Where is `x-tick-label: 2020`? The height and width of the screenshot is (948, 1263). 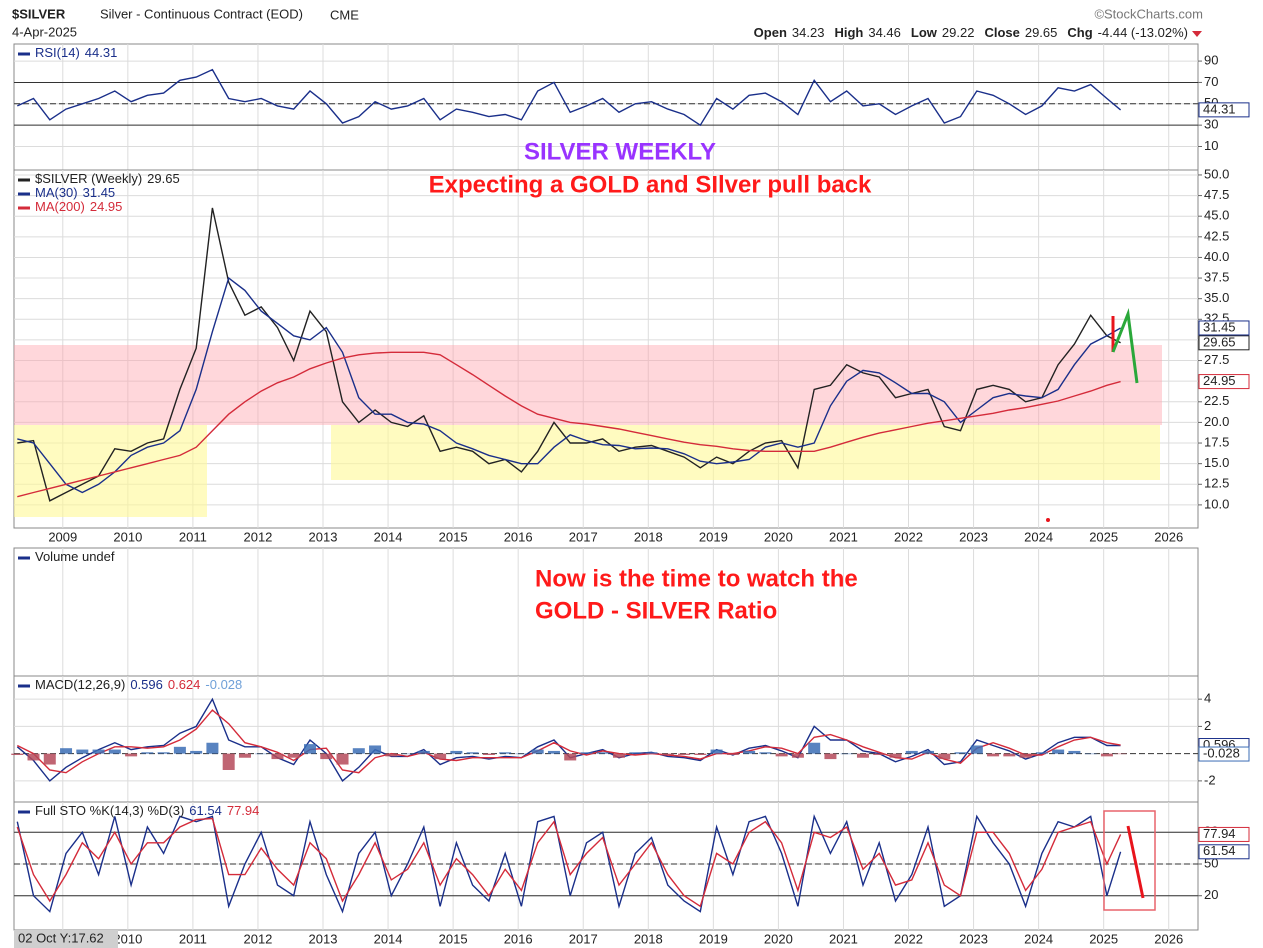 x-tick-label: 2020 is located at coordinates (778, 938).